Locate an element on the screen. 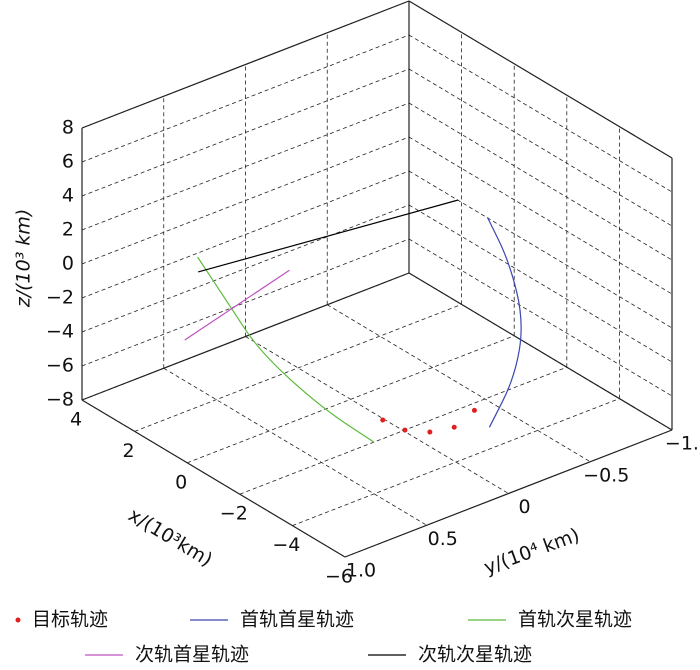 The height and width of the screenshot is (670, 700). z-tick-label: −2 is located at coordinates (60, 298).